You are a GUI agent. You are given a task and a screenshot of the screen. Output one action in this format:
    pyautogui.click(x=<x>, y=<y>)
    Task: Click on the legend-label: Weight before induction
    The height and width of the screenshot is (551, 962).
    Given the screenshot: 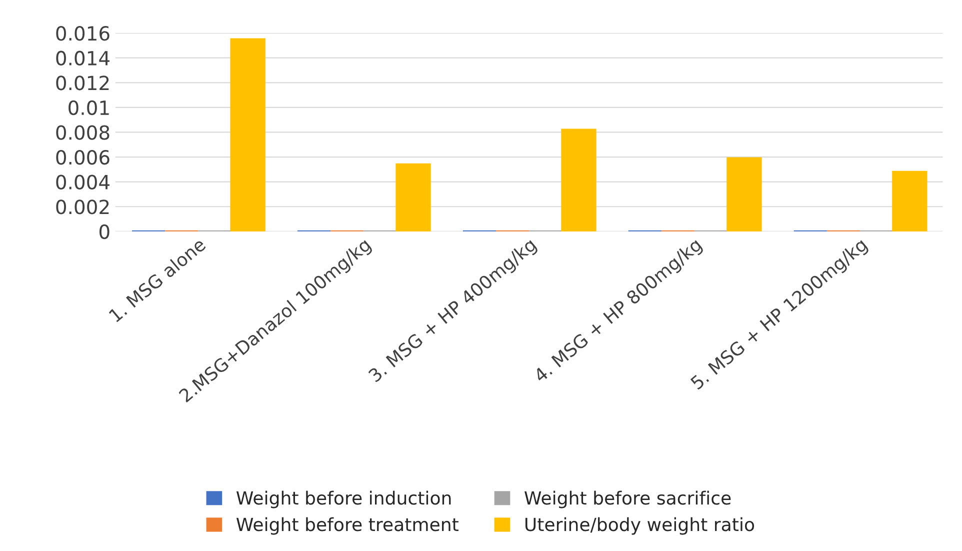 What is the action you would take?
    pyautogui.click(x=343, y=499)
    